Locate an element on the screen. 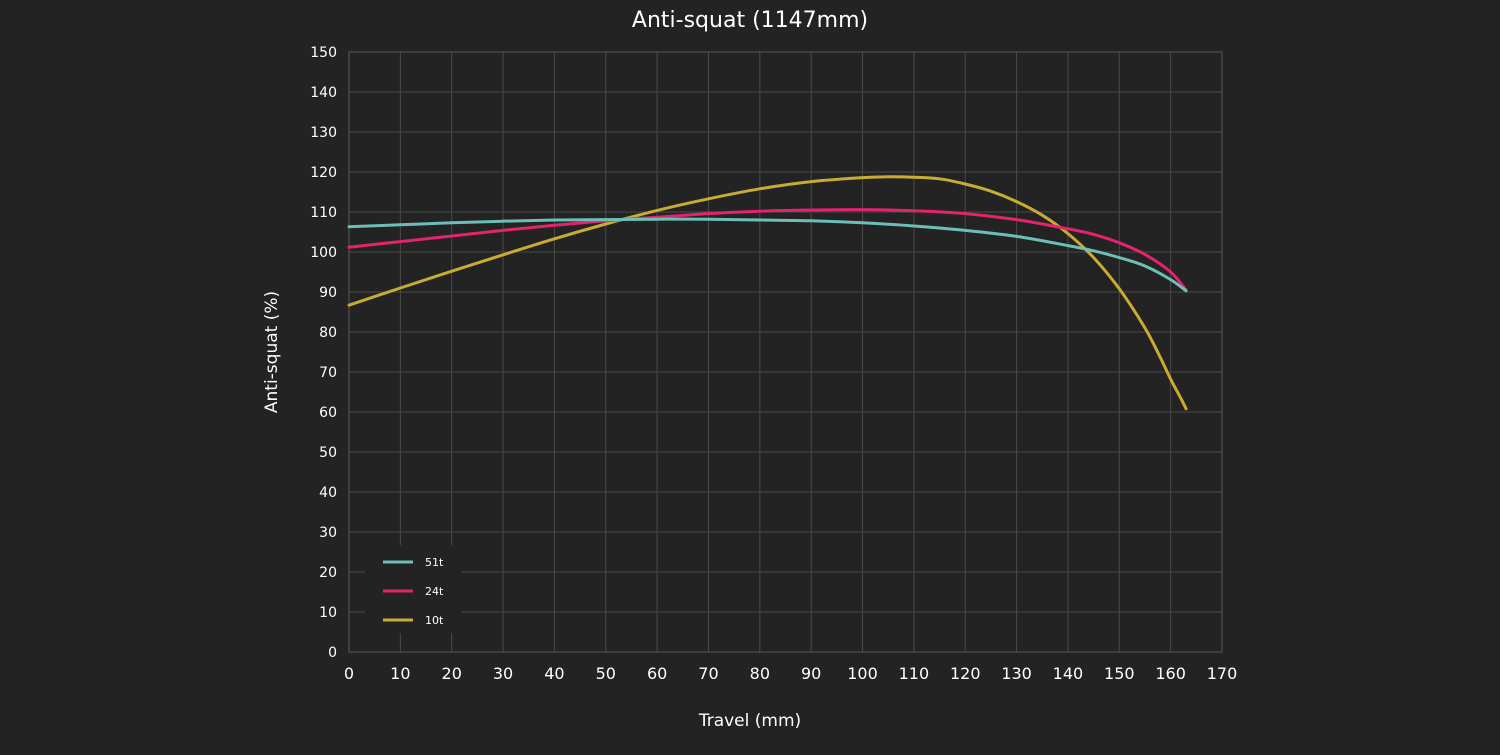 The width and height of the screenshot is (1500, 755). x-tick-label: 140 is located at coordinates (1068, 673).